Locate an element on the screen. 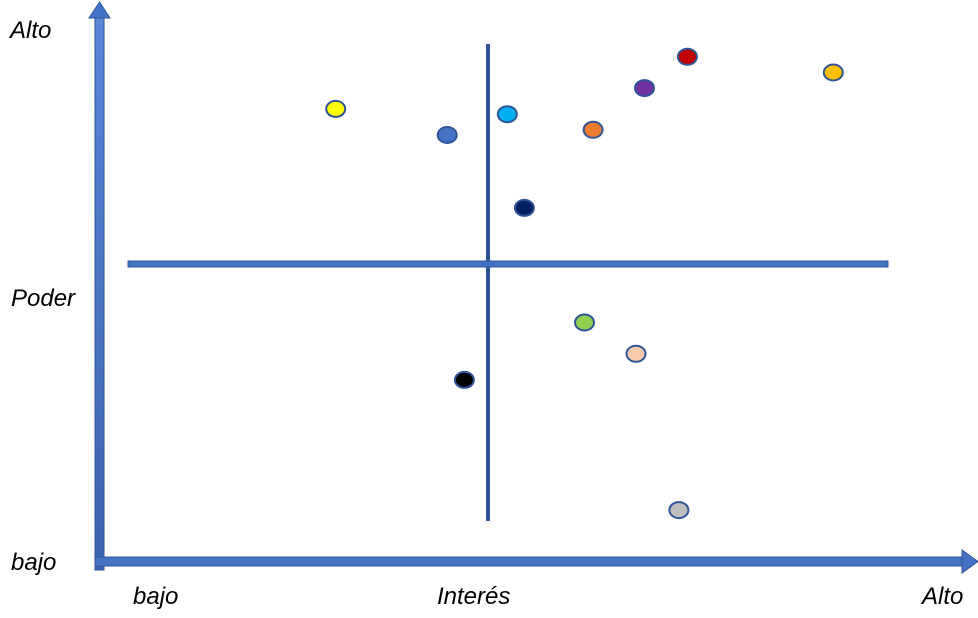 The image size is (978, 618). x-axis-low-label: bajo is located at coordinates (156, 596).